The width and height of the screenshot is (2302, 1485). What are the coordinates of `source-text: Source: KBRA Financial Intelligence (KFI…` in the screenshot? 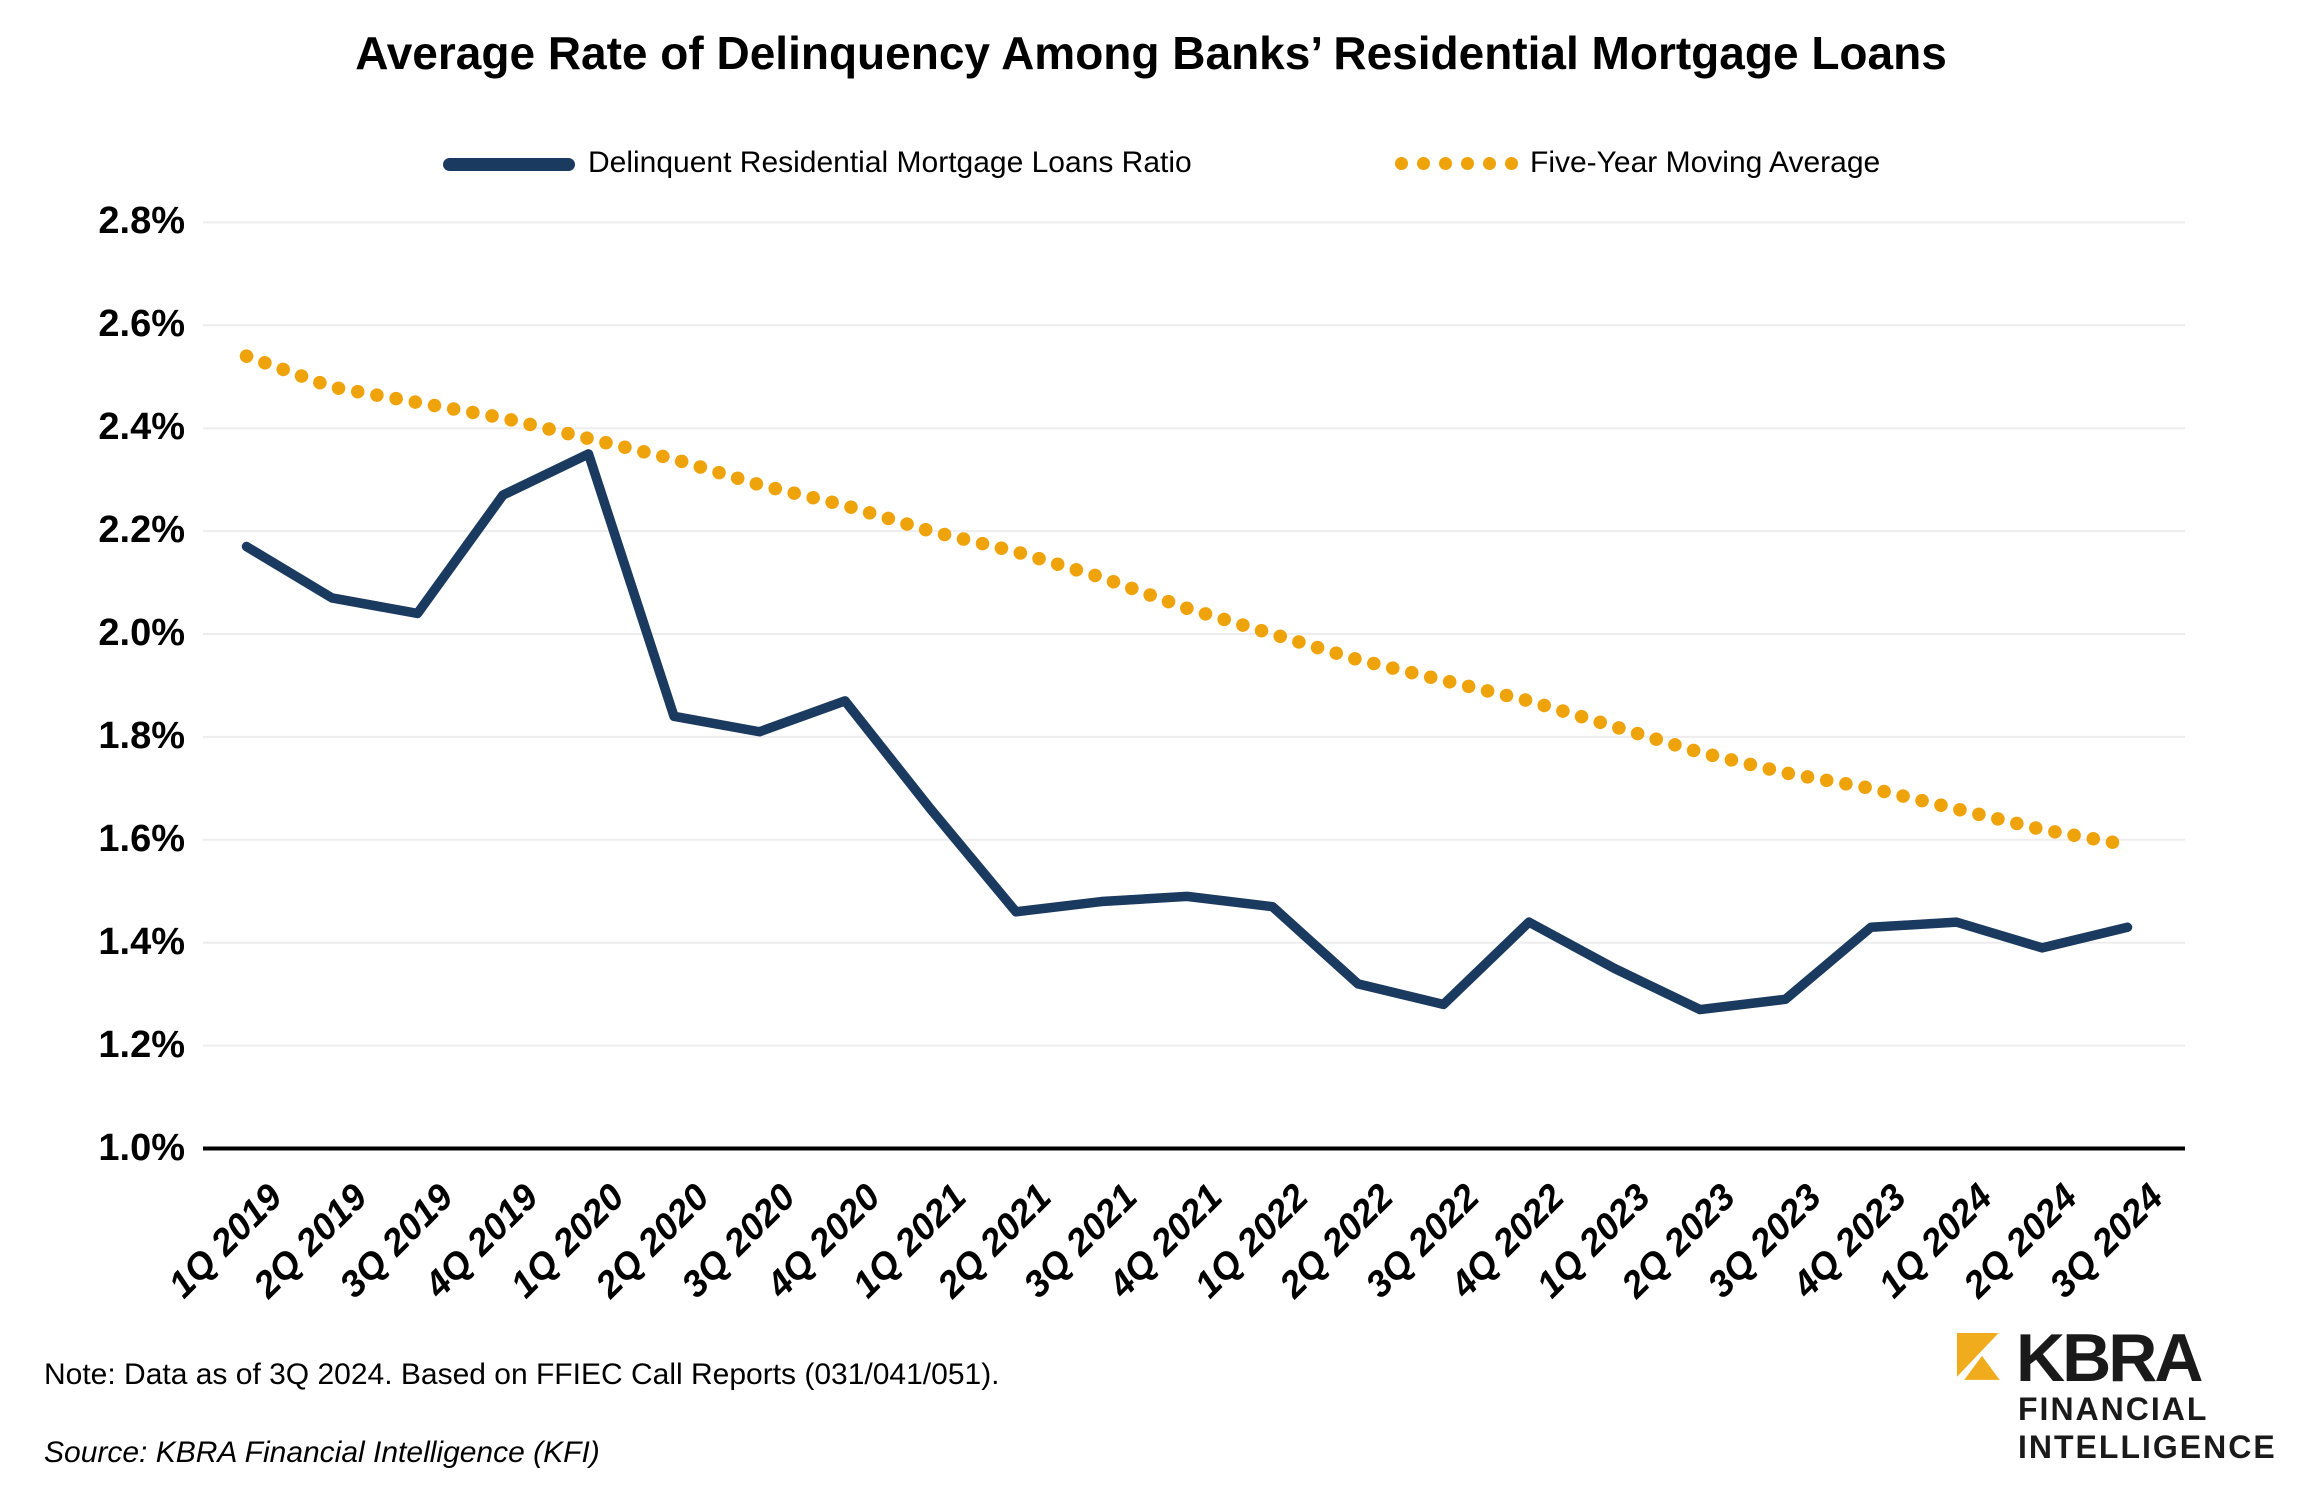 It's located at (322, 1452).